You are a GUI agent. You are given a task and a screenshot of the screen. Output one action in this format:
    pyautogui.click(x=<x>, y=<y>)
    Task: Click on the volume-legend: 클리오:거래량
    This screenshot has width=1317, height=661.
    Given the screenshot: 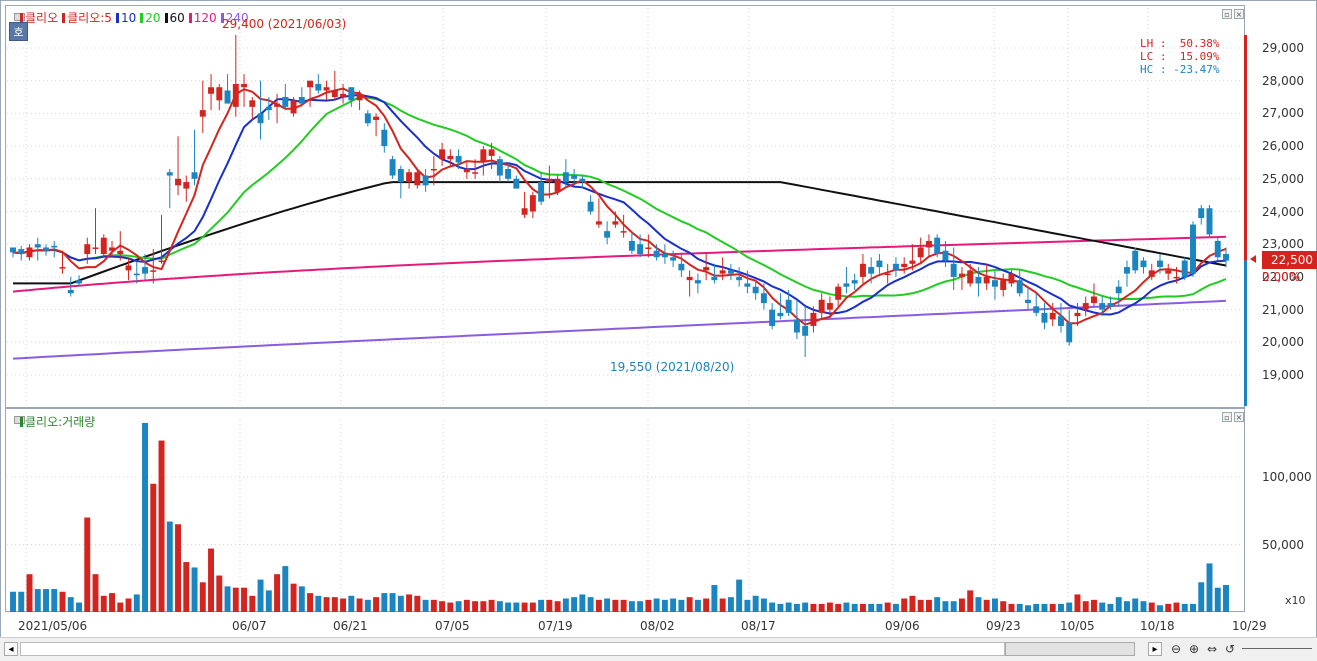 What is the action you would take?
    pyautogui.click(x=59, y=421)
    